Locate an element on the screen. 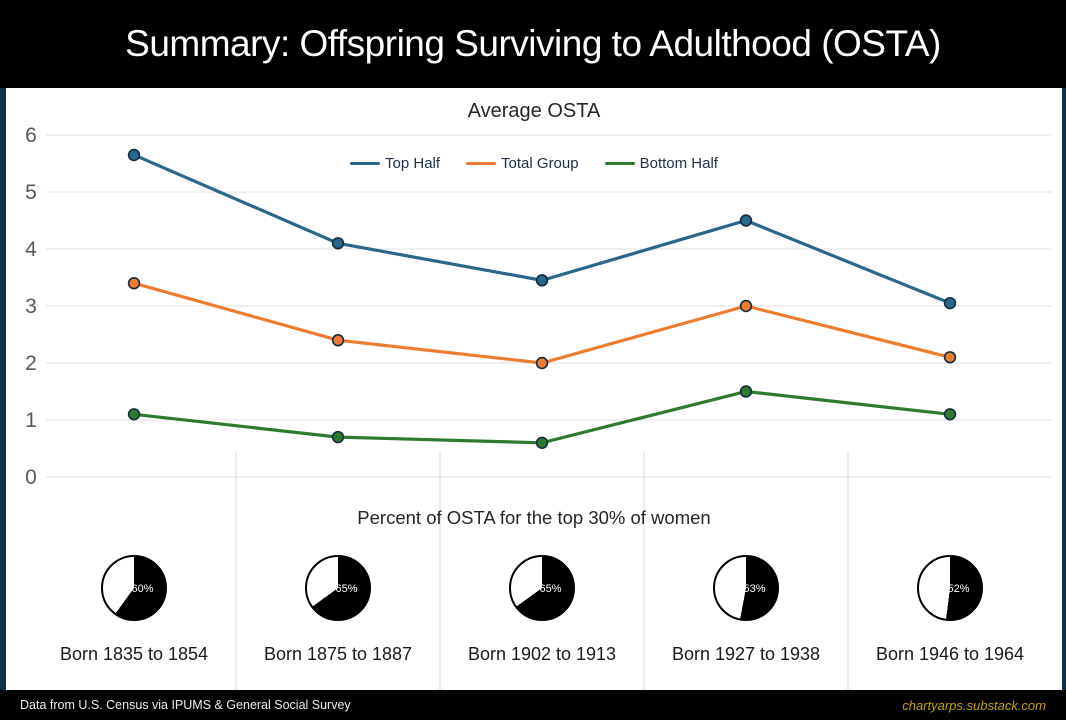 The height and width of the screenshot is (720, 1066). pie-percentage-label: 53% is located at coordinates (754, 589).